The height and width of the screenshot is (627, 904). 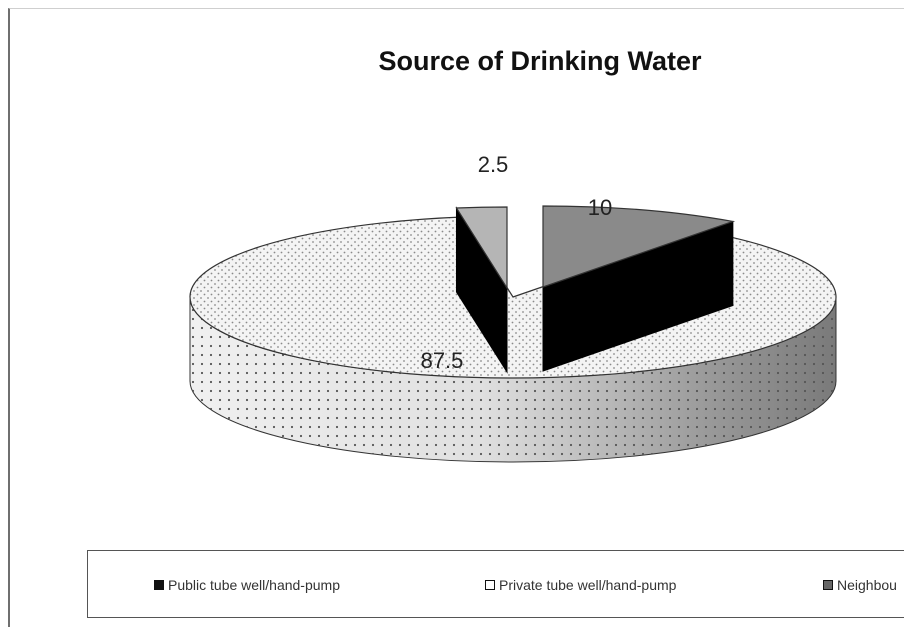 I want to click on legend-label-private: Private tube well/hand-pump, so click(x=588, y=585).